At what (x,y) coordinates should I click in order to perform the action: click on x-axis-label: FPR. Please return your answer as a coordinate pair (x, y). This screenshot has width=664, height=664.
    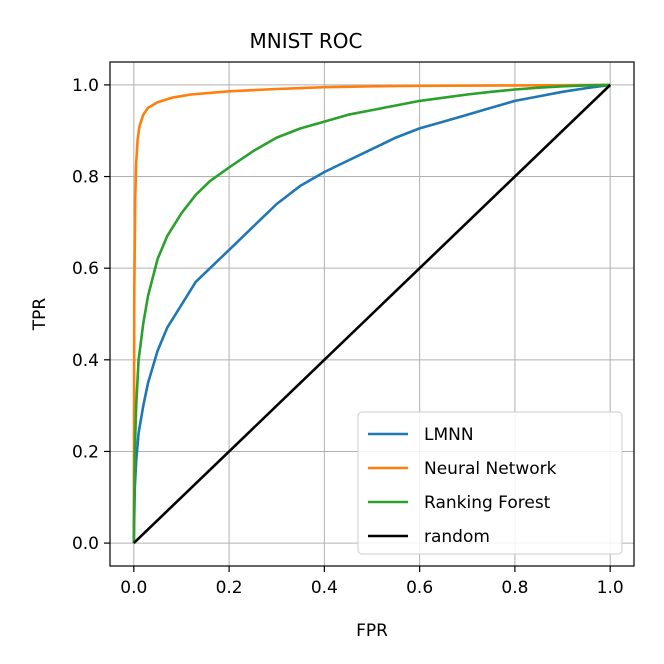
    Looking at the image, I should click on (372, 631).